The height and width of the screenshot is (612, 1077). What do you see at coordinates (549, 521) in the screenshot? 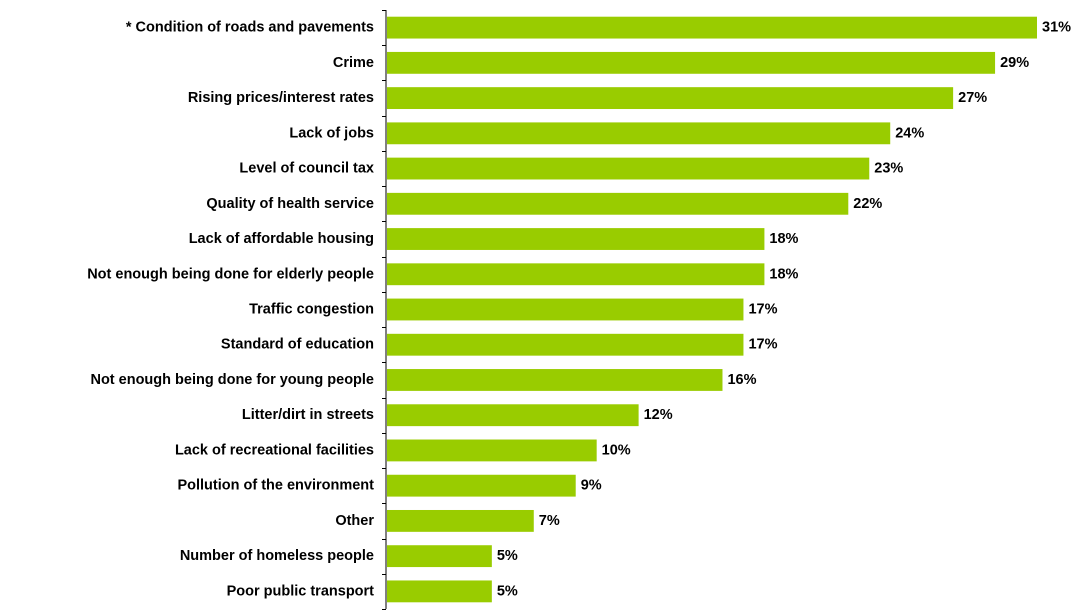
I see `data-label: 7%` at bounding box center [549, 521].